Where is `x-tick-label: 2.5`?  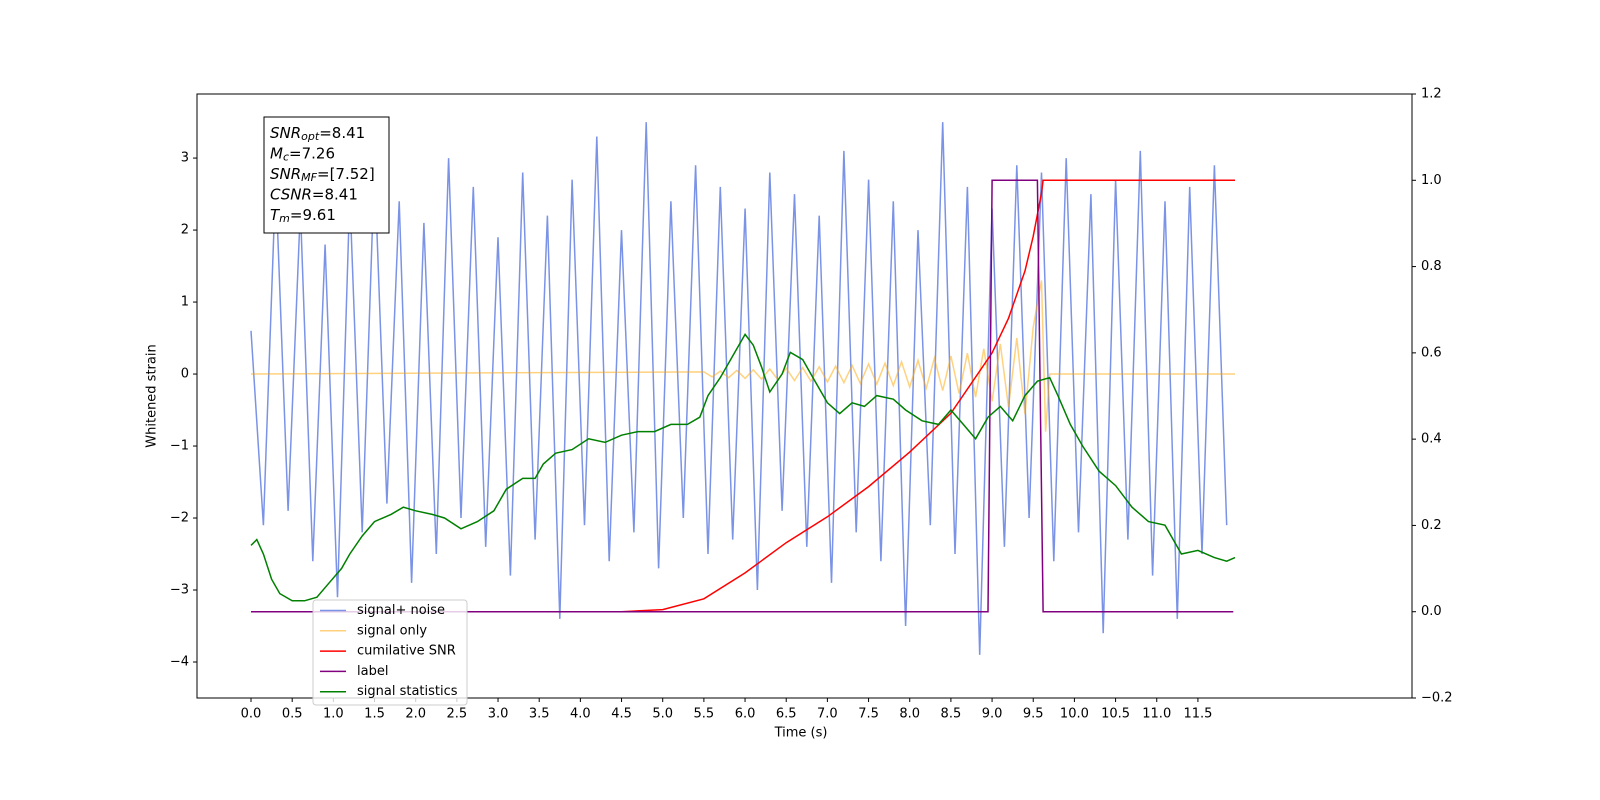
x-tick-label: 2.5 is located at coordinates (457, 714).